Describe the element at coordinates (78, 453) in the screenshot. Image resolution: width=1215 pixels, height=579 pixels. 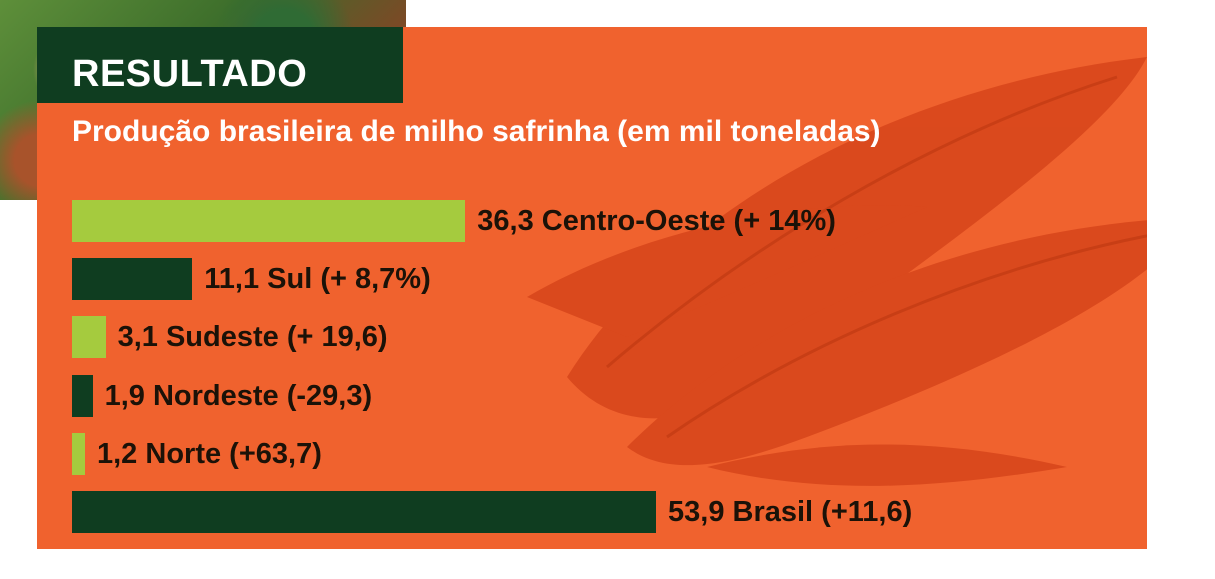
I see `bar-norte` at that location.